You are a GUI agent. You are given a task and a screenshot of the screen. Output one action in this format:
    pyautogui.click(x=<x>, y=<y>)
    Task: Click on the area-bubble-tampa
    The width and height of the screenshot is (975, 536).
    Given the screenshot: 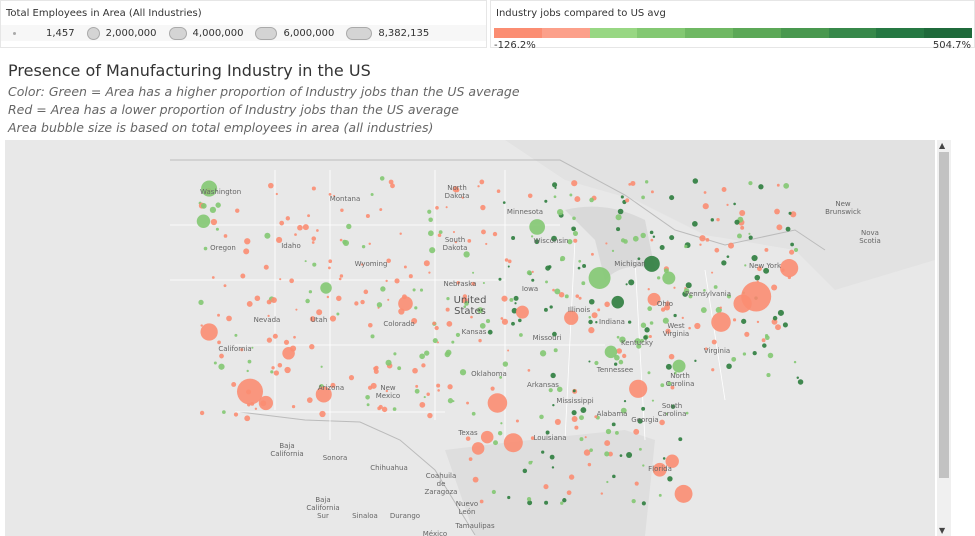 What is the action you would take?
    pyautogui.click(x=659, y=469)
    